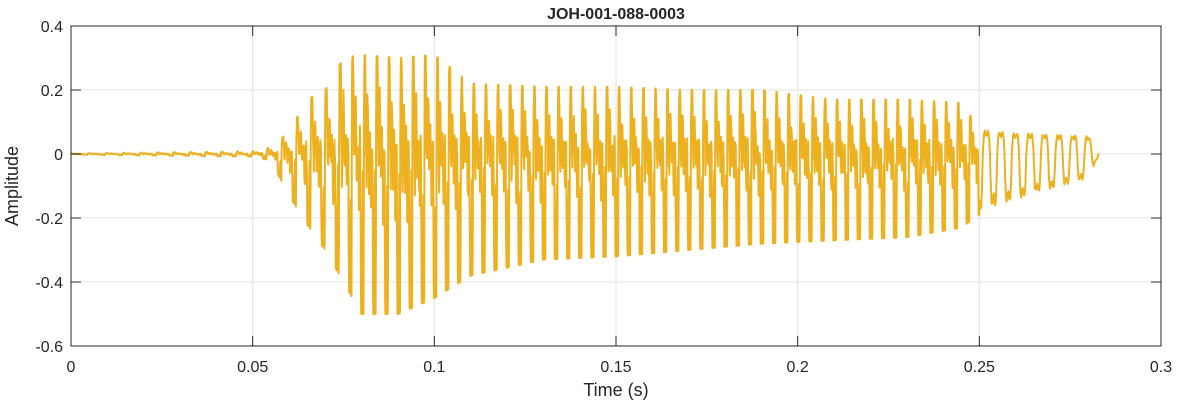 The width and height of the screenshot is (1177, 409). I want to click on y-tick-label: -0.4, so click(49, 283).